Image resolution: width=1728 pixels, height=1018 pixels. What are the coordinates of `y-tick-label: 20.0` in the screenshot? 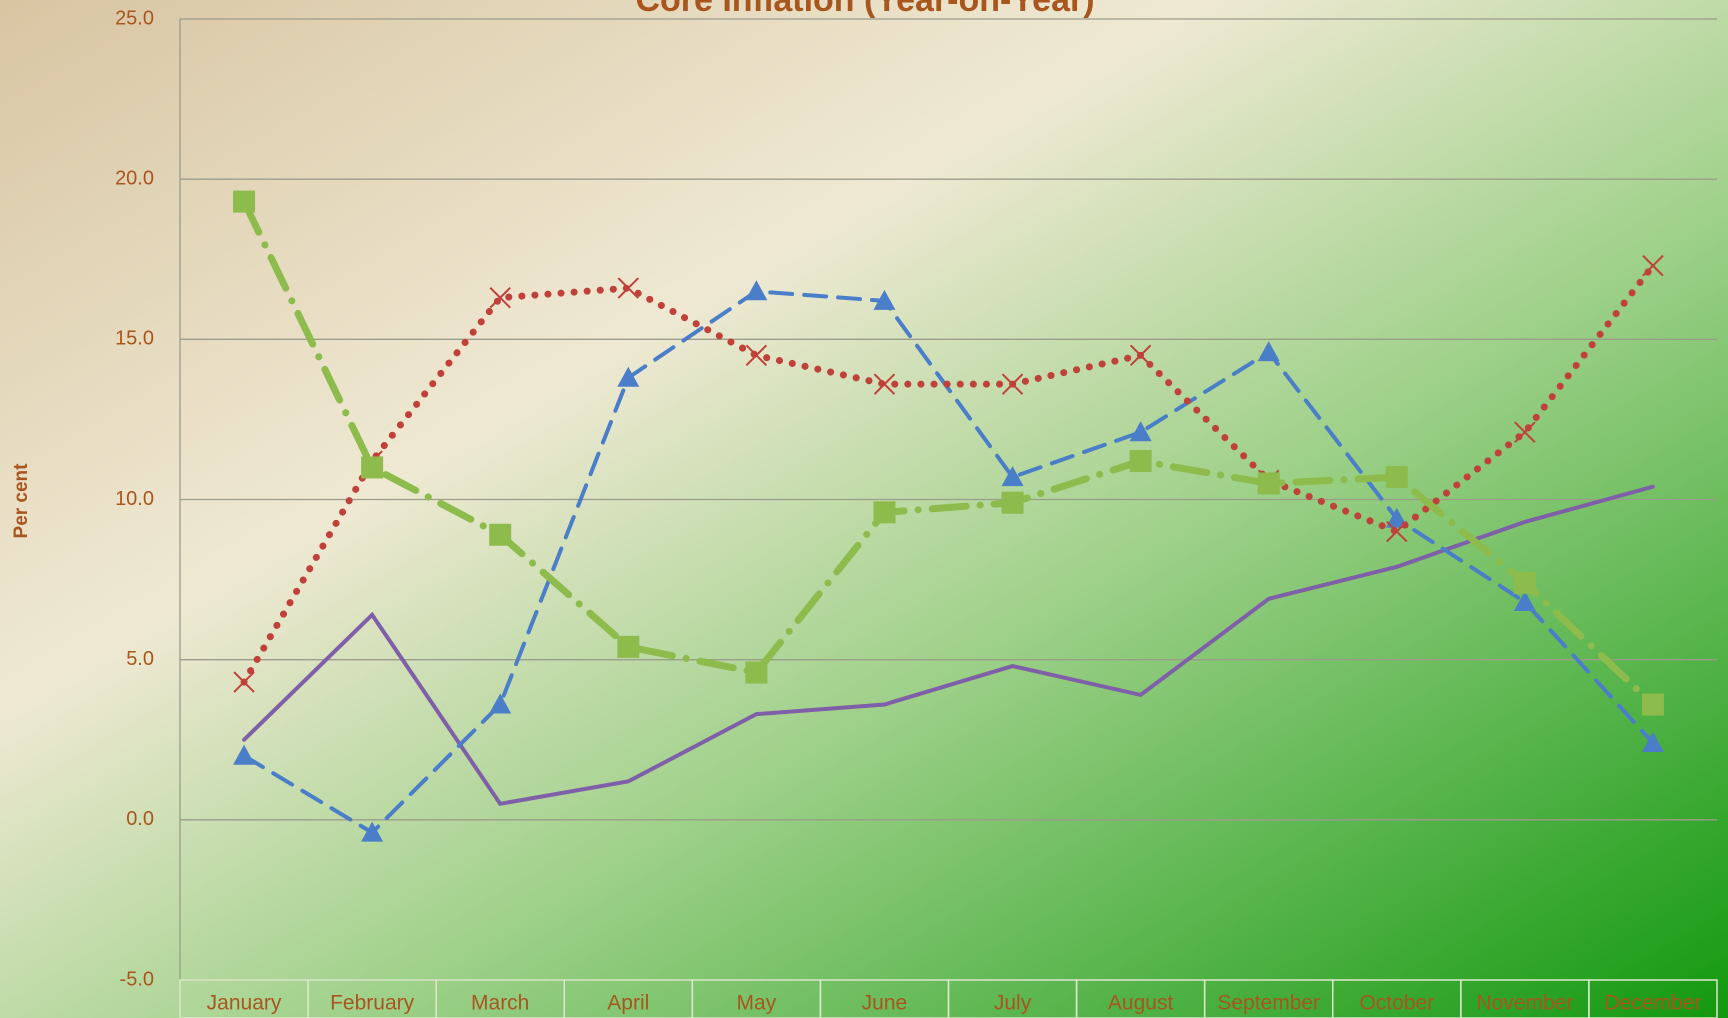 It's located at (134, 178).